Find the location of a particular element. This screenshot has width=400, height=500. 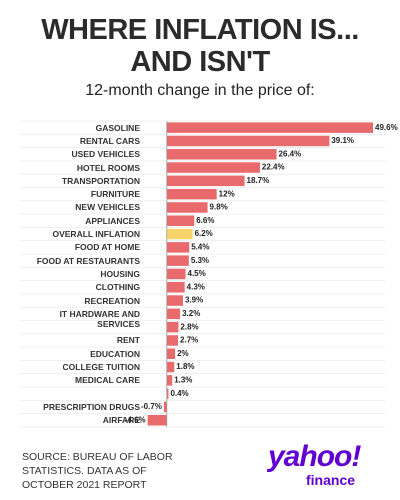

value-label: 18.7% is located at coordinates (258, 180).